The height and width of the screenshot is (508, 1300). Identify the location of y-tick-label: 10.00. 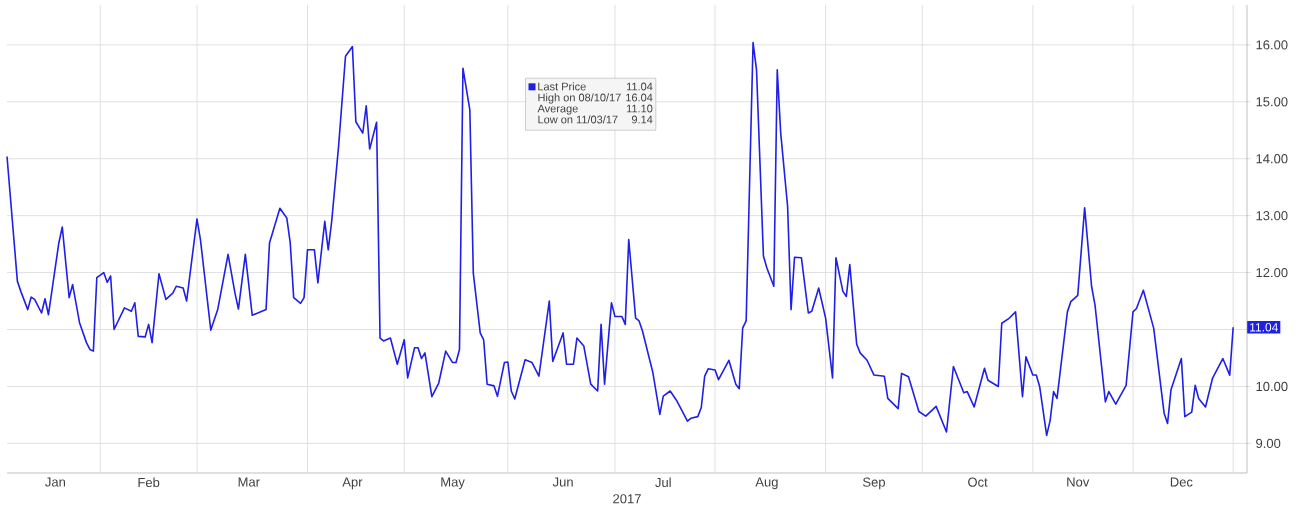
(1272, 386).